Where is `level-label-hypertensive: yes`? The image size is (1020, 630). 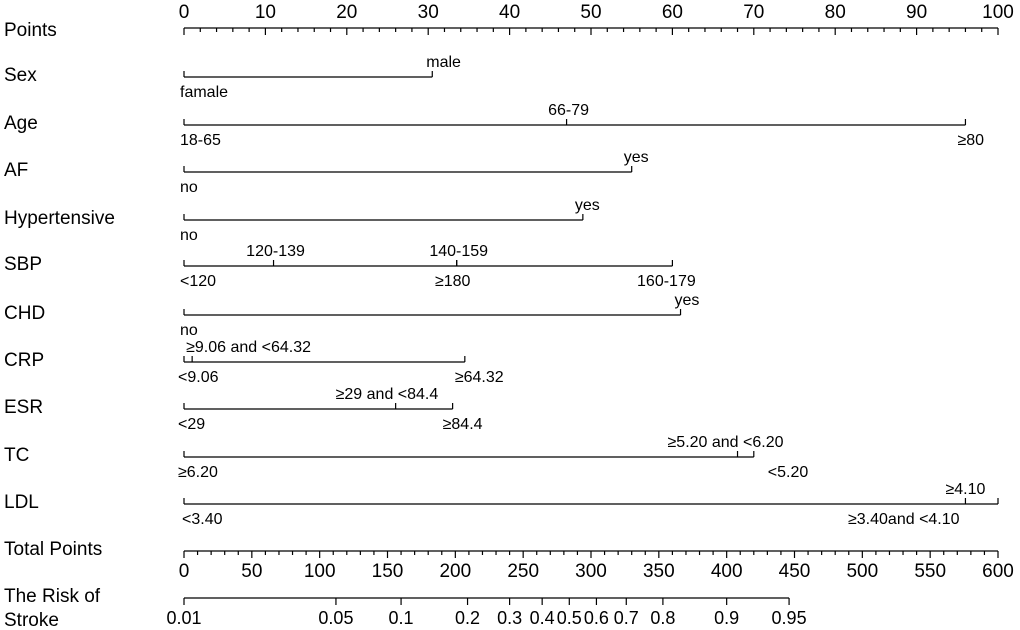
level-label-hypertensive: yes is located at coordinates (587, 205).